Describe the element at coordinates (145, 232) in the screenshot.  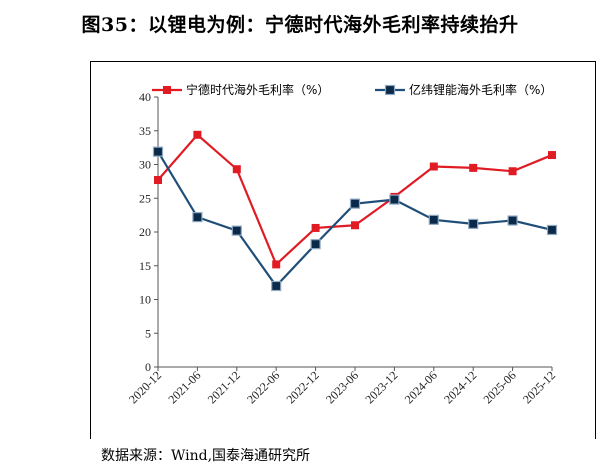
I see `y-tick-label: 20` at that location.